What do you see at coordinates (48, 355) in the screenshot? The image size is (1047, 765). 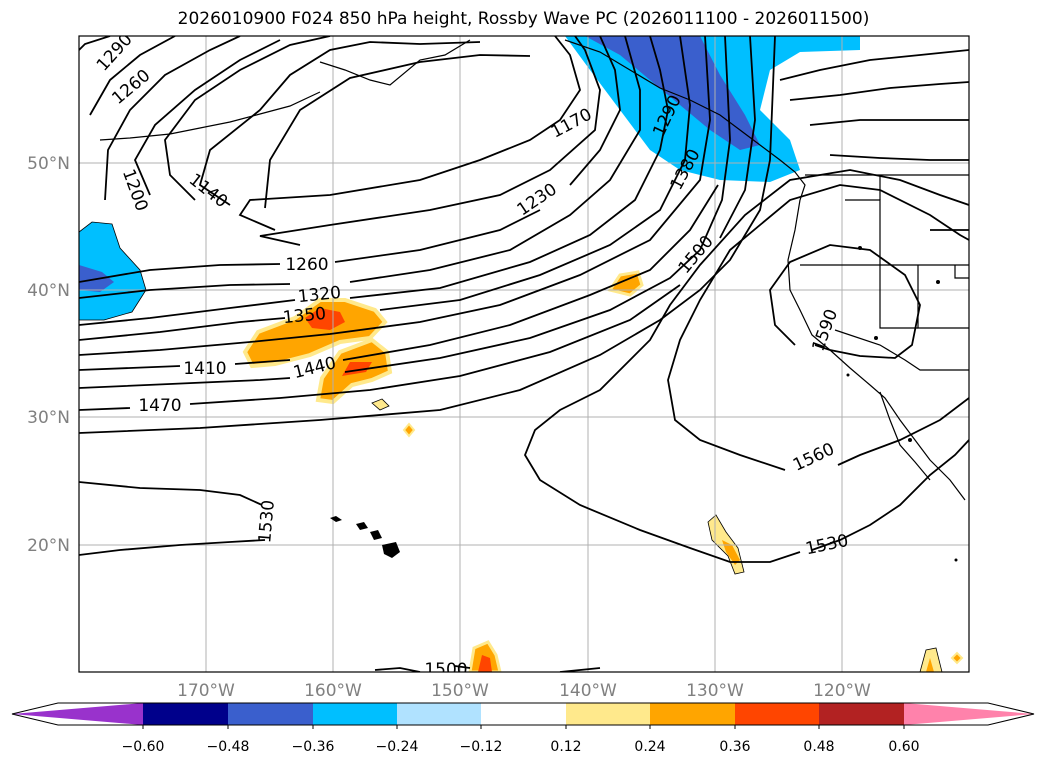 I see `latitude-labels: 50°N 40°N 30°N 20°N` at bounding box center [48, 355].